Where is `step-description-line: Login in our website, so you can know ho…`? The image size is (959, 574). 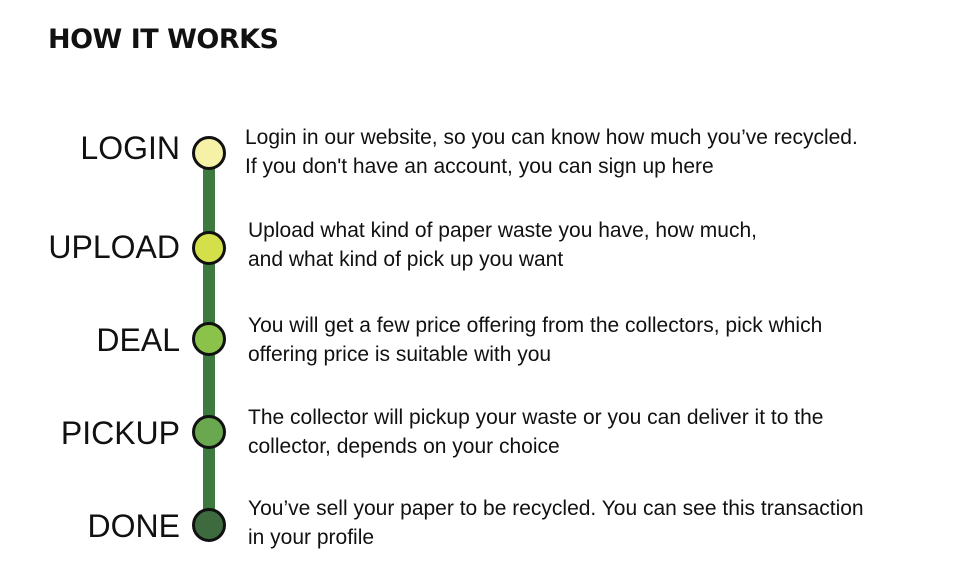
step-description-line: Login in our website, so you can know ho… is located at coordinates (551, 137).